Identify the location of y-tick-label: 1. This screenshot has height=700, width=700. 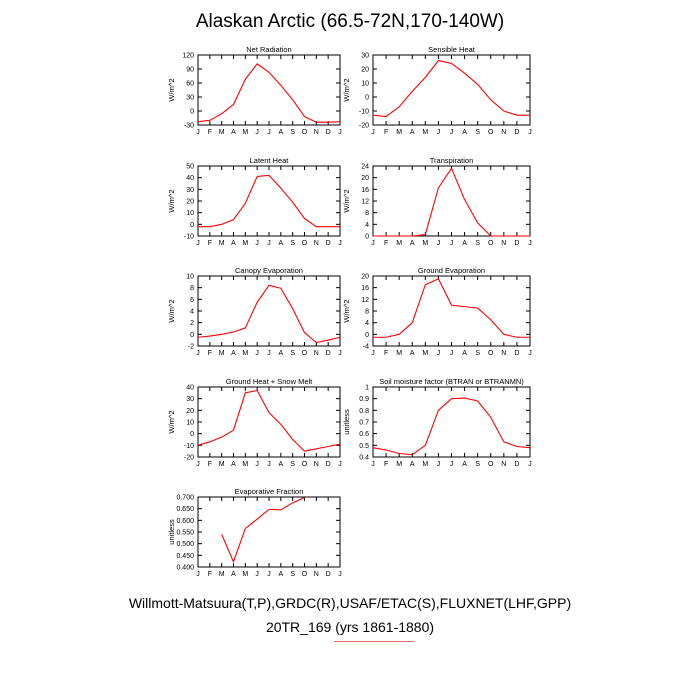
(367, 388).